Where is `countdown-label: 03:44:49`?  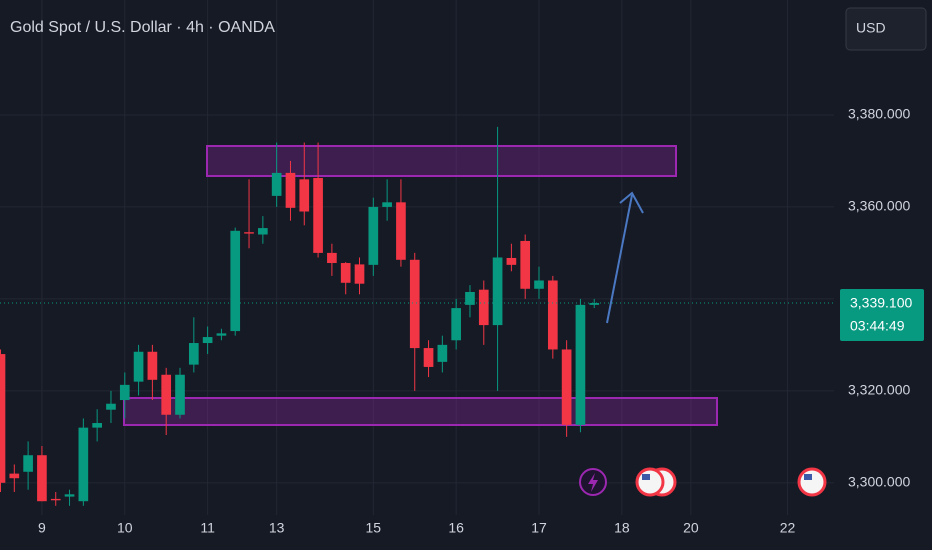 countdown-label: 03:44:49 is located at coordinates (877, 326).